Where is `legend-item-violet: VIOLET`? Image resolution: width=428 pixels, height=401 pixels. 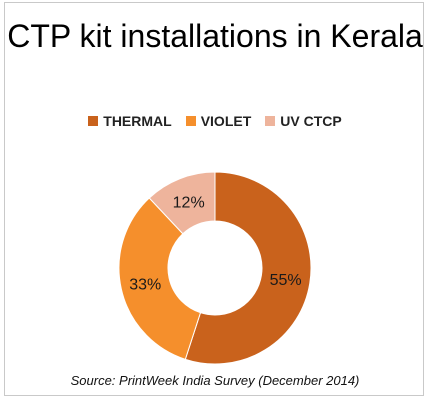 legend-item-violet: VIOLET is located at coordinates (218, 121).